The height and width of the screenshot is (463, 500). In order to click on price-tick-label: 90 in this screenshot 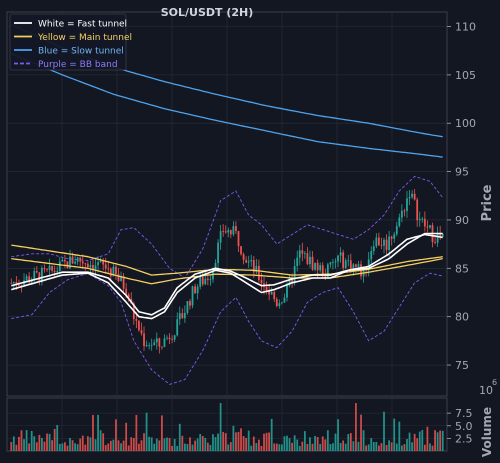, I will do `click(462, 220)`.